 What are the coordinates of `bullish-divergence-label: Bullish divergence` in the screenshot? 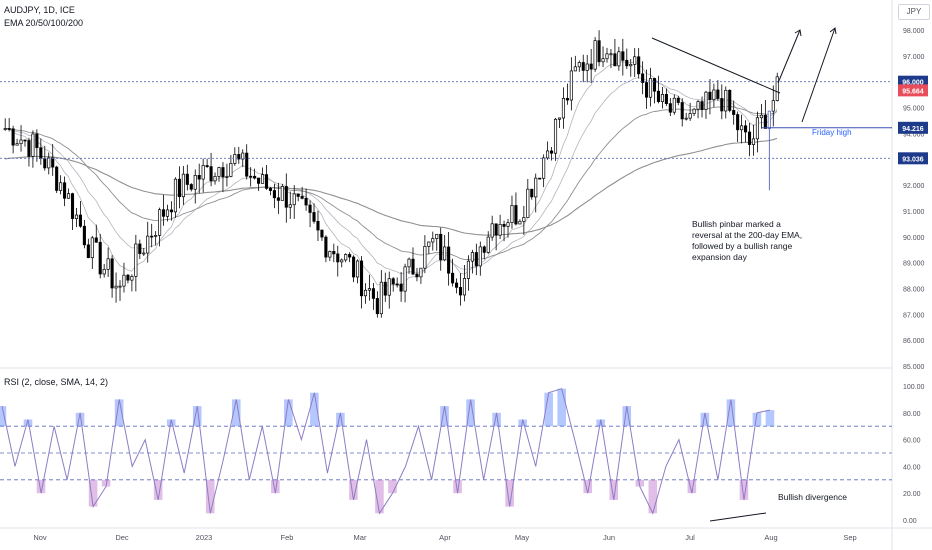 It's located at (812, 497).